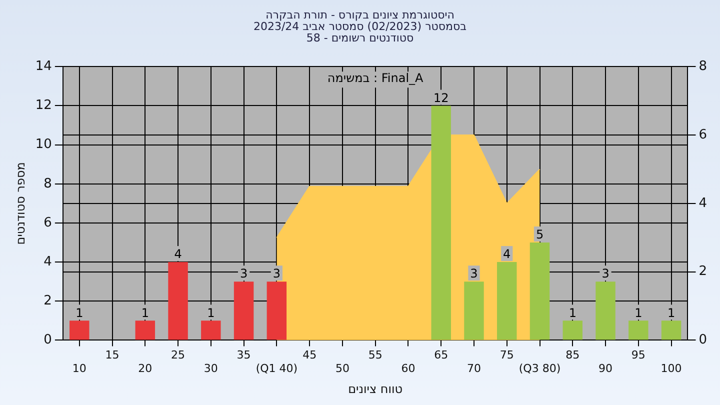  Describe the element at coordinates (277, 368) in the screenshot. I see `x-tick-label: (Q1 40)` at that location.